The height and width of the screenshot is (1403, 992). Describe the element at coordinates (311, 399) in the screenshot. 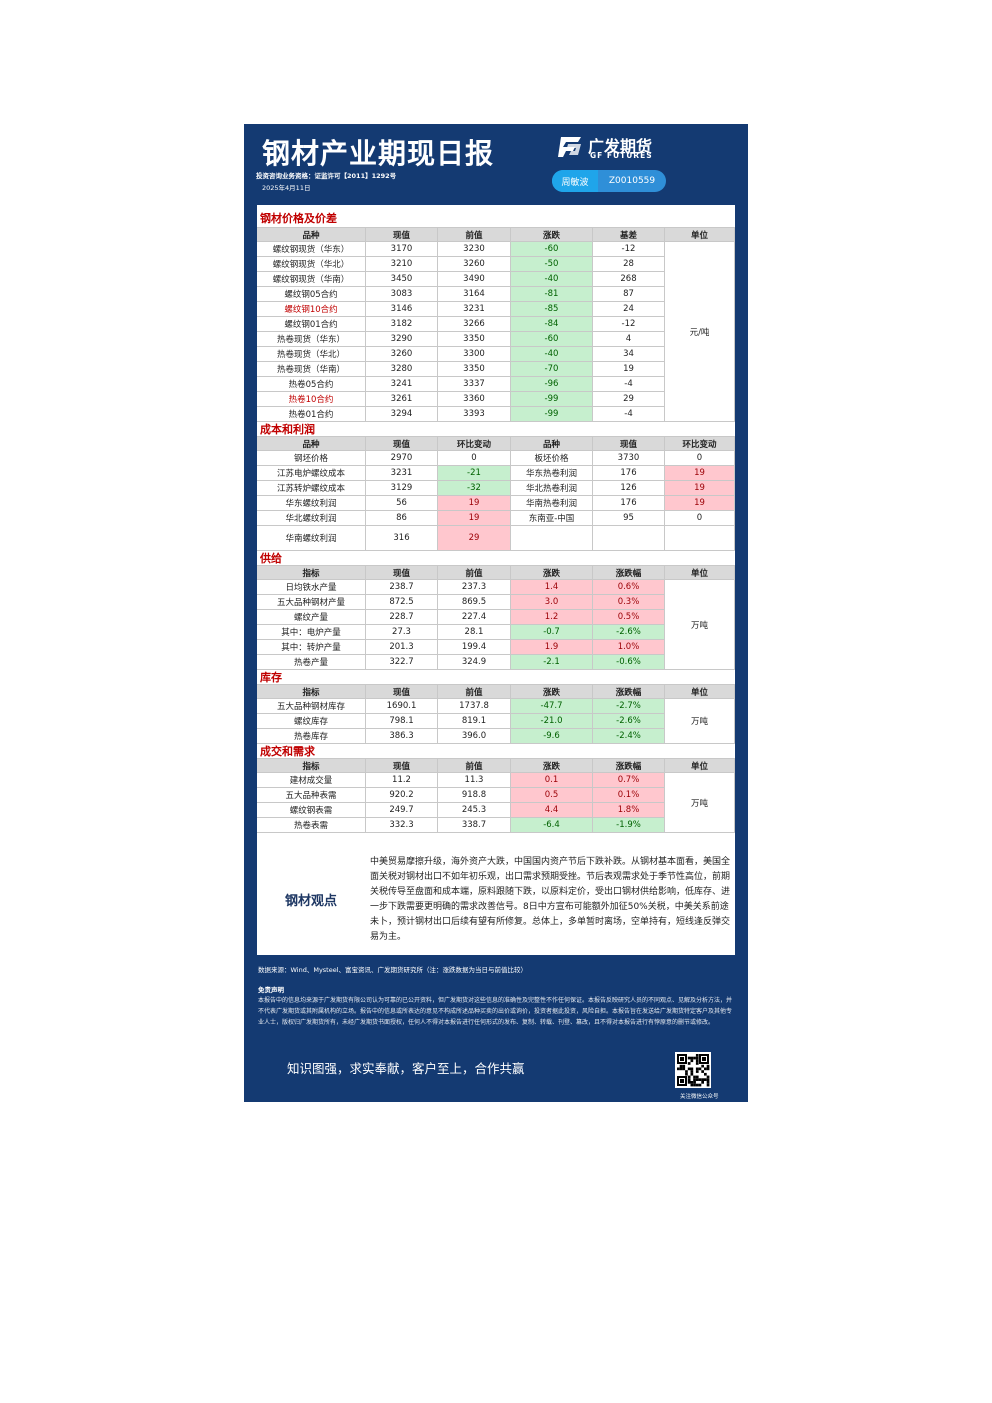

I see `row-label: 热卷10合约` at that location.